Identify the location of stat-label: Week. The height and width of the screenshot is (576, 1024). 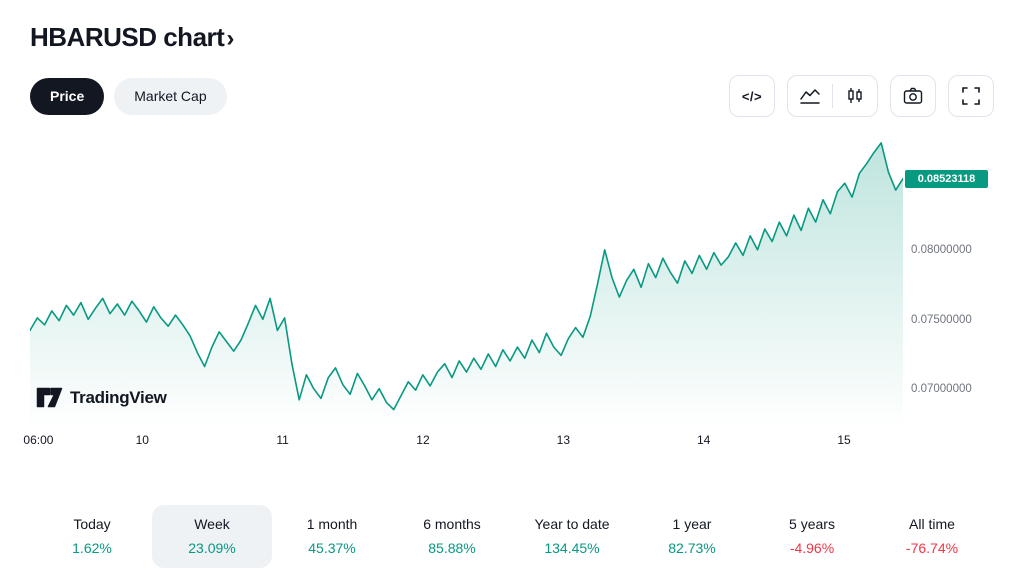
(212, 524).